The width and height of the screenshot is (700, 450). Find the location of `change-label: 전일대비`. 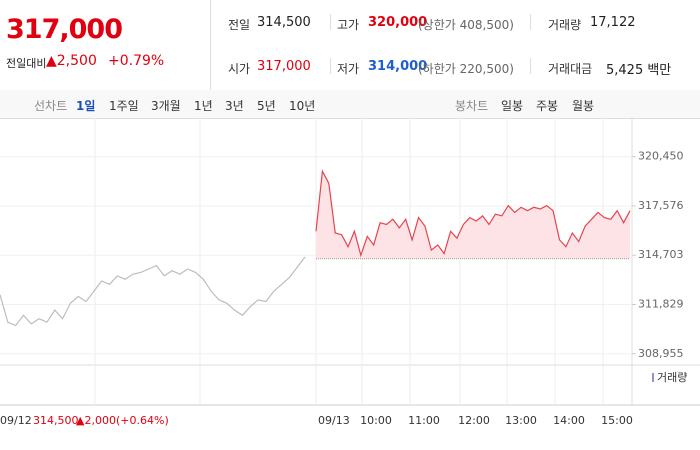

change-label: 전일대비 is located at coordinates (26, 63).